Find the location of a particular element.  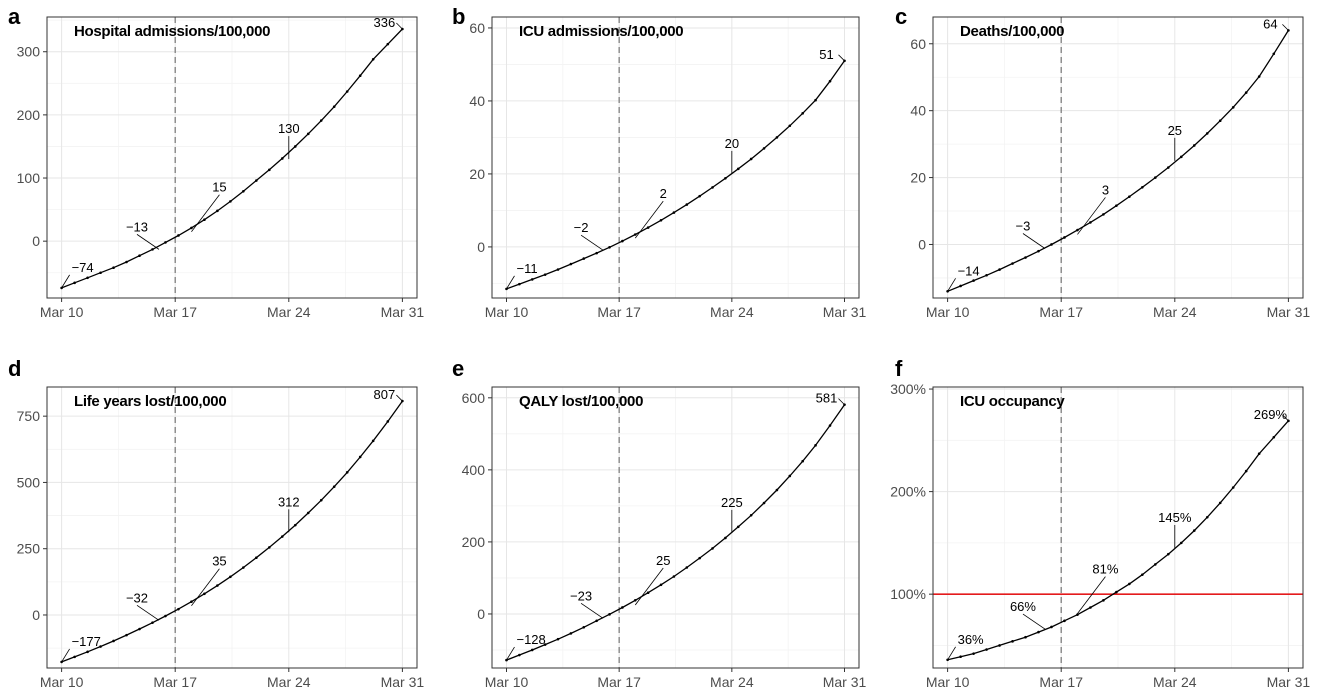

y-tick-label: 100 is located at coordinates (29, 178).